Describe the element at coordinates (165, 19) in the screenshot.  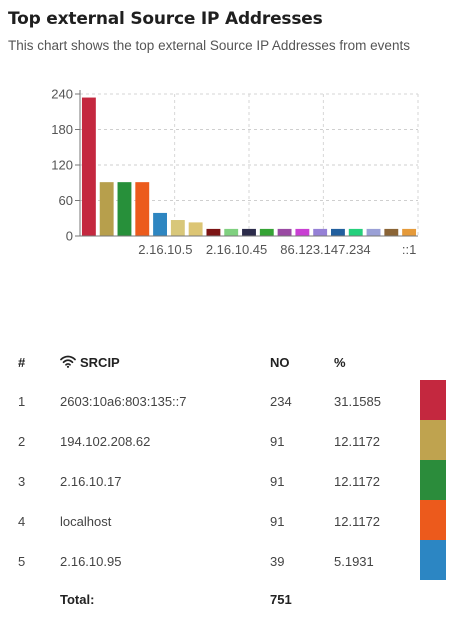
I see `page-title: Top external Source IP Addresses` at that location.